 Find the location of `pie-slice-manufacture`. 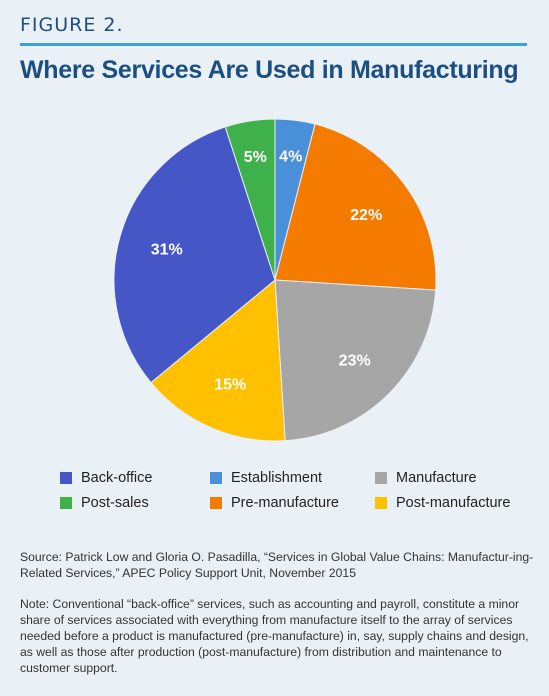

pie-slice-manufacture is located at coordinates (355, 360).